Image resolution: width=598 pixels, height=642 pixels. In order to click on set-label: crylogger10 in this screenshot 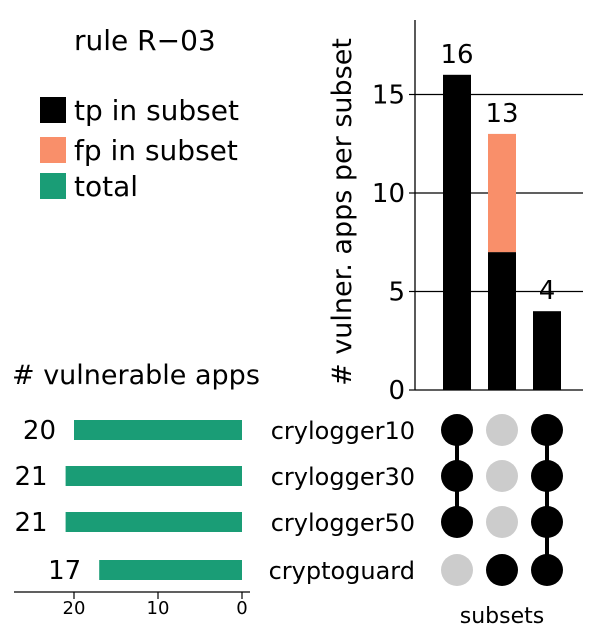, I will do `click(343, 431)`.